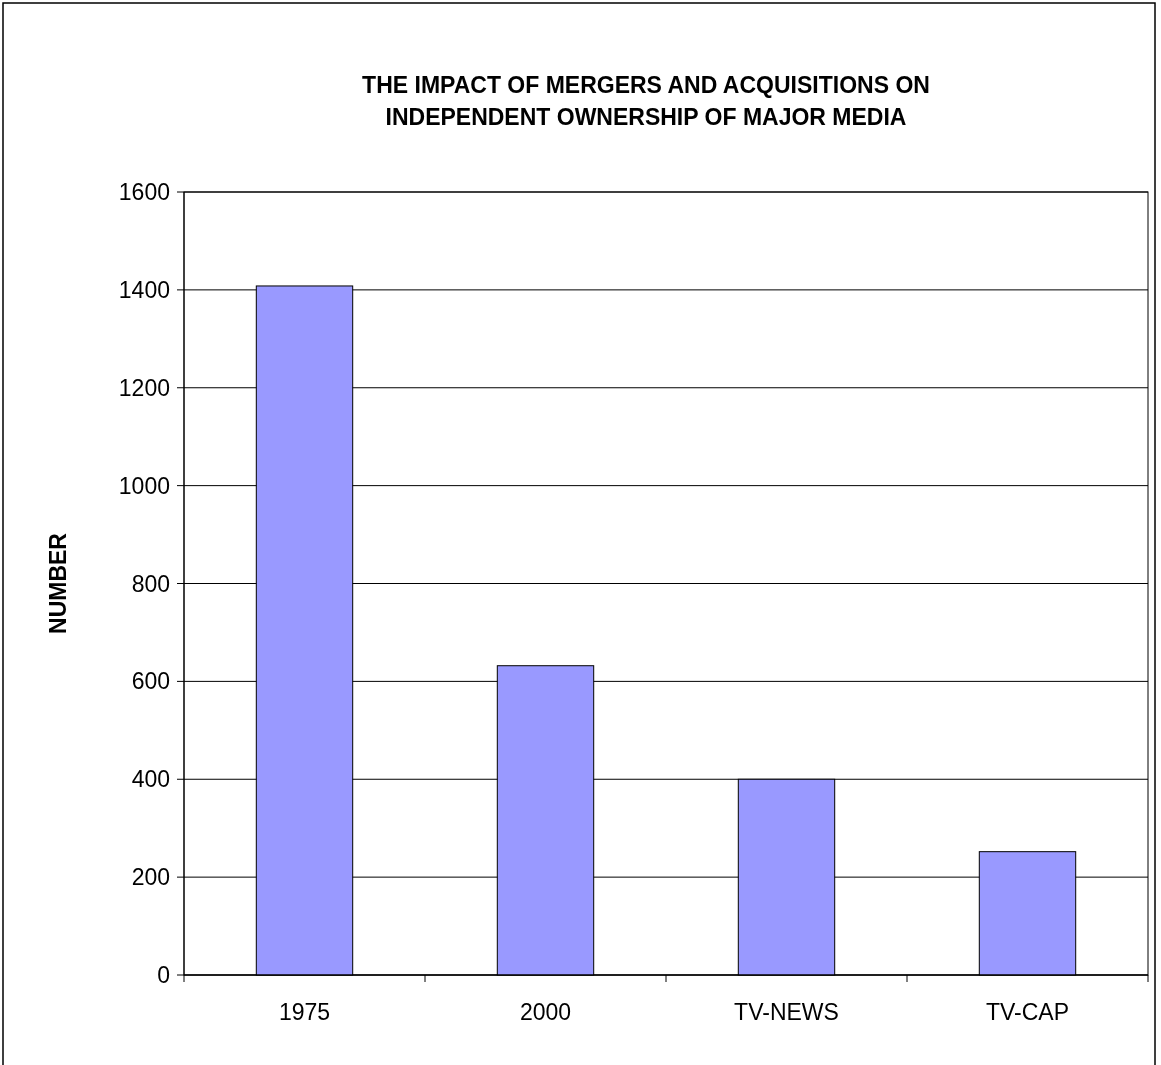 The width and height of the screenshot is (1161, 1065). Describe the element at coordinates (144, 387) in the screenshot. I see `y-tick-label: 1200` at that location.